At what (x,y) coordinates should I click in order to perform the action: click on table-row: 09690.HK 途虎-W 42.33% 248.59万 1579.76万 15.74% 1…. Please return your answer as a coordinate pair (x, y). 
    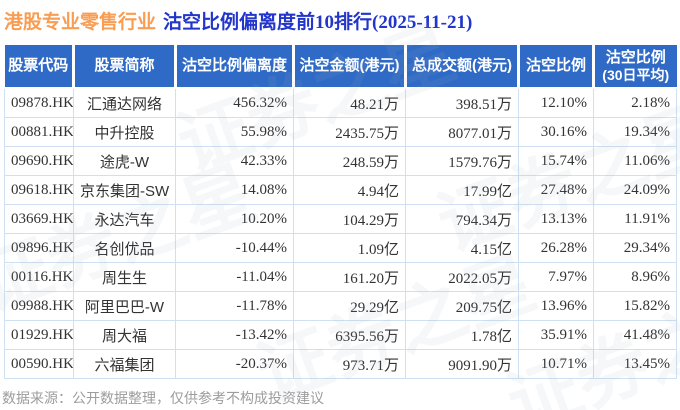
    Looking at the image, I should click on (340, 161).